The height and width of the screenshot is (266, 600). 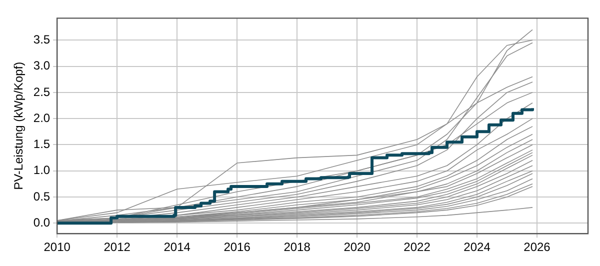 I want to click on y-tick-label: 3.0, so click(x=41, y=65).